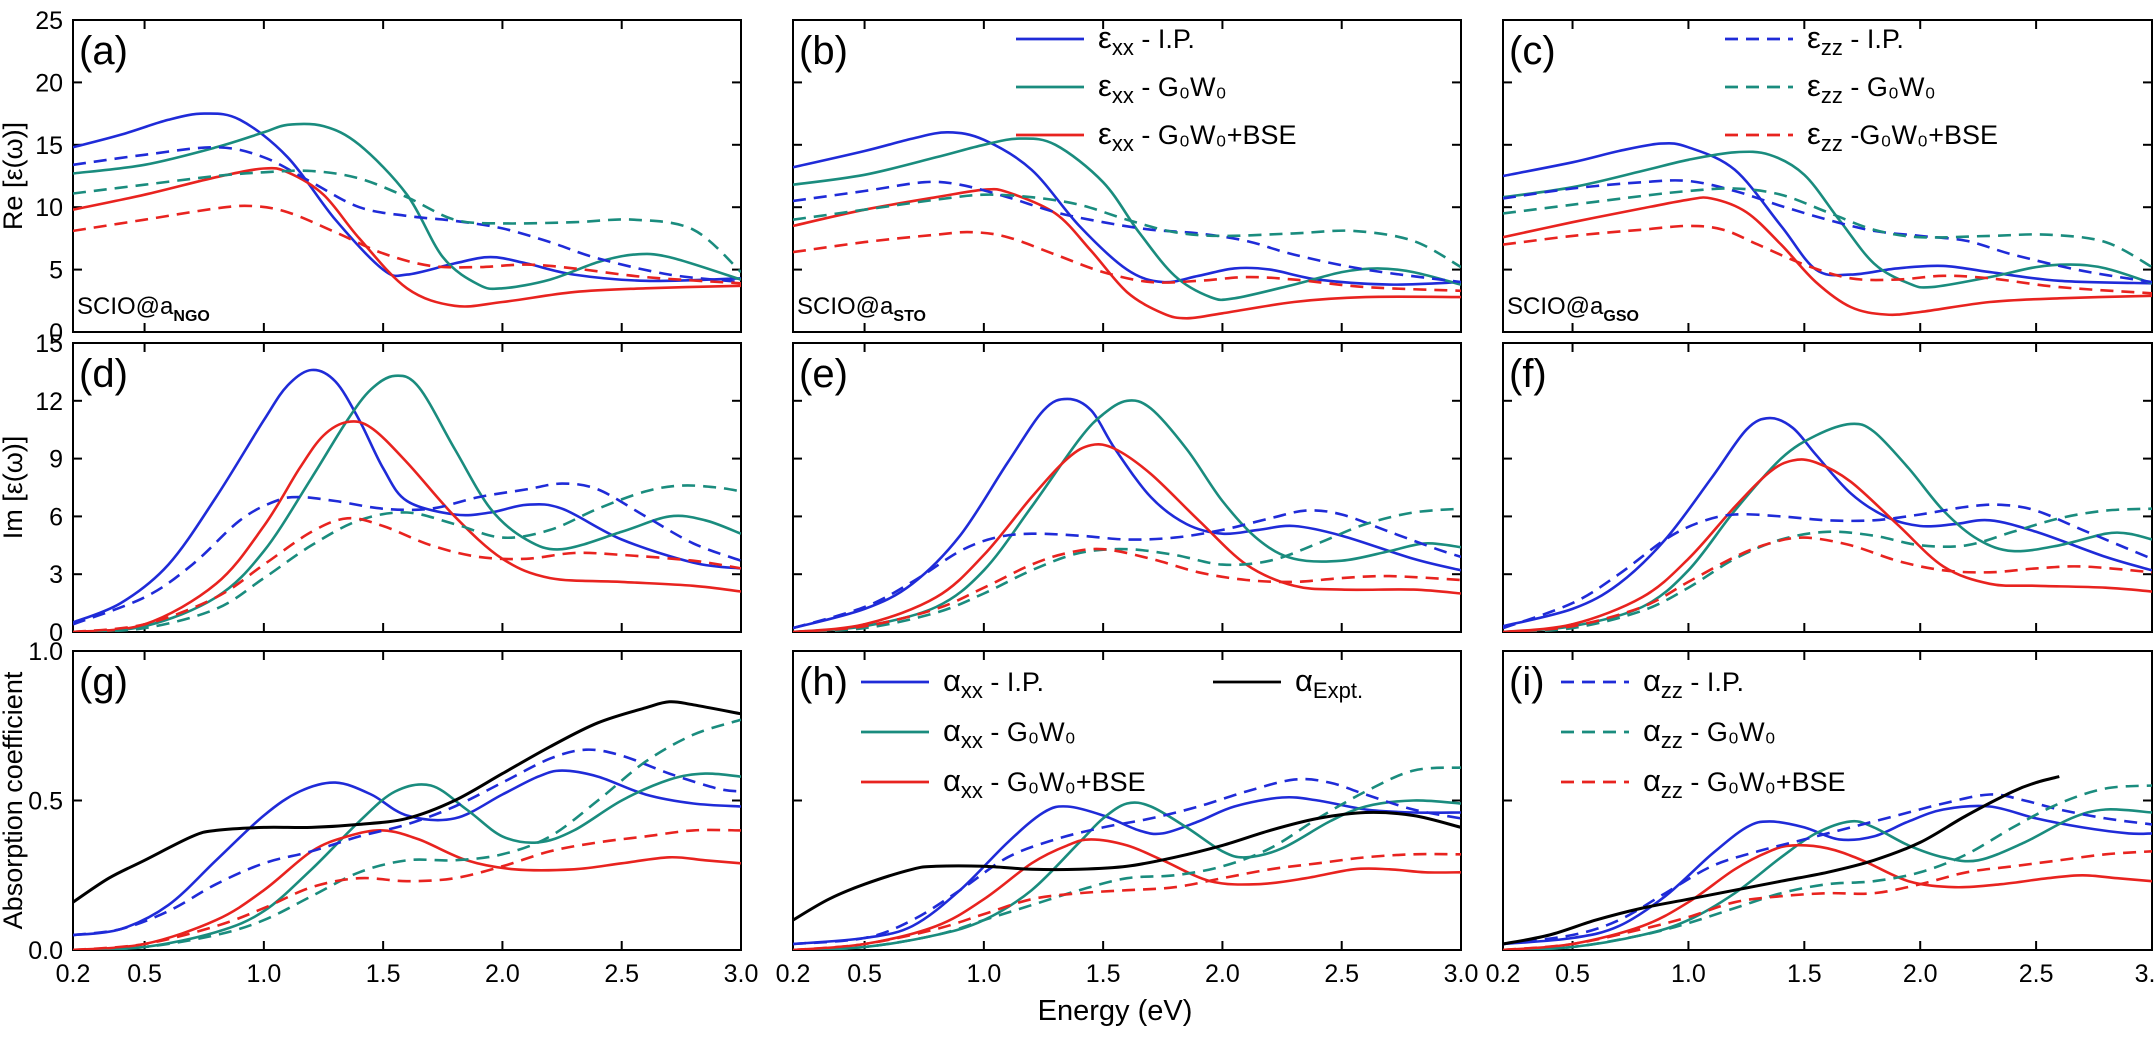  Describe the element at coordinates (407, 244) in the screenshot. I see `series-line-a-bse-dashed` at that location.